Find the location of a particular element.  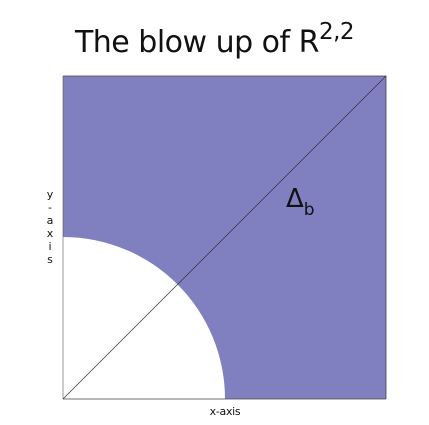

y-axis-label-char: - is located at coordinates (50, 207).